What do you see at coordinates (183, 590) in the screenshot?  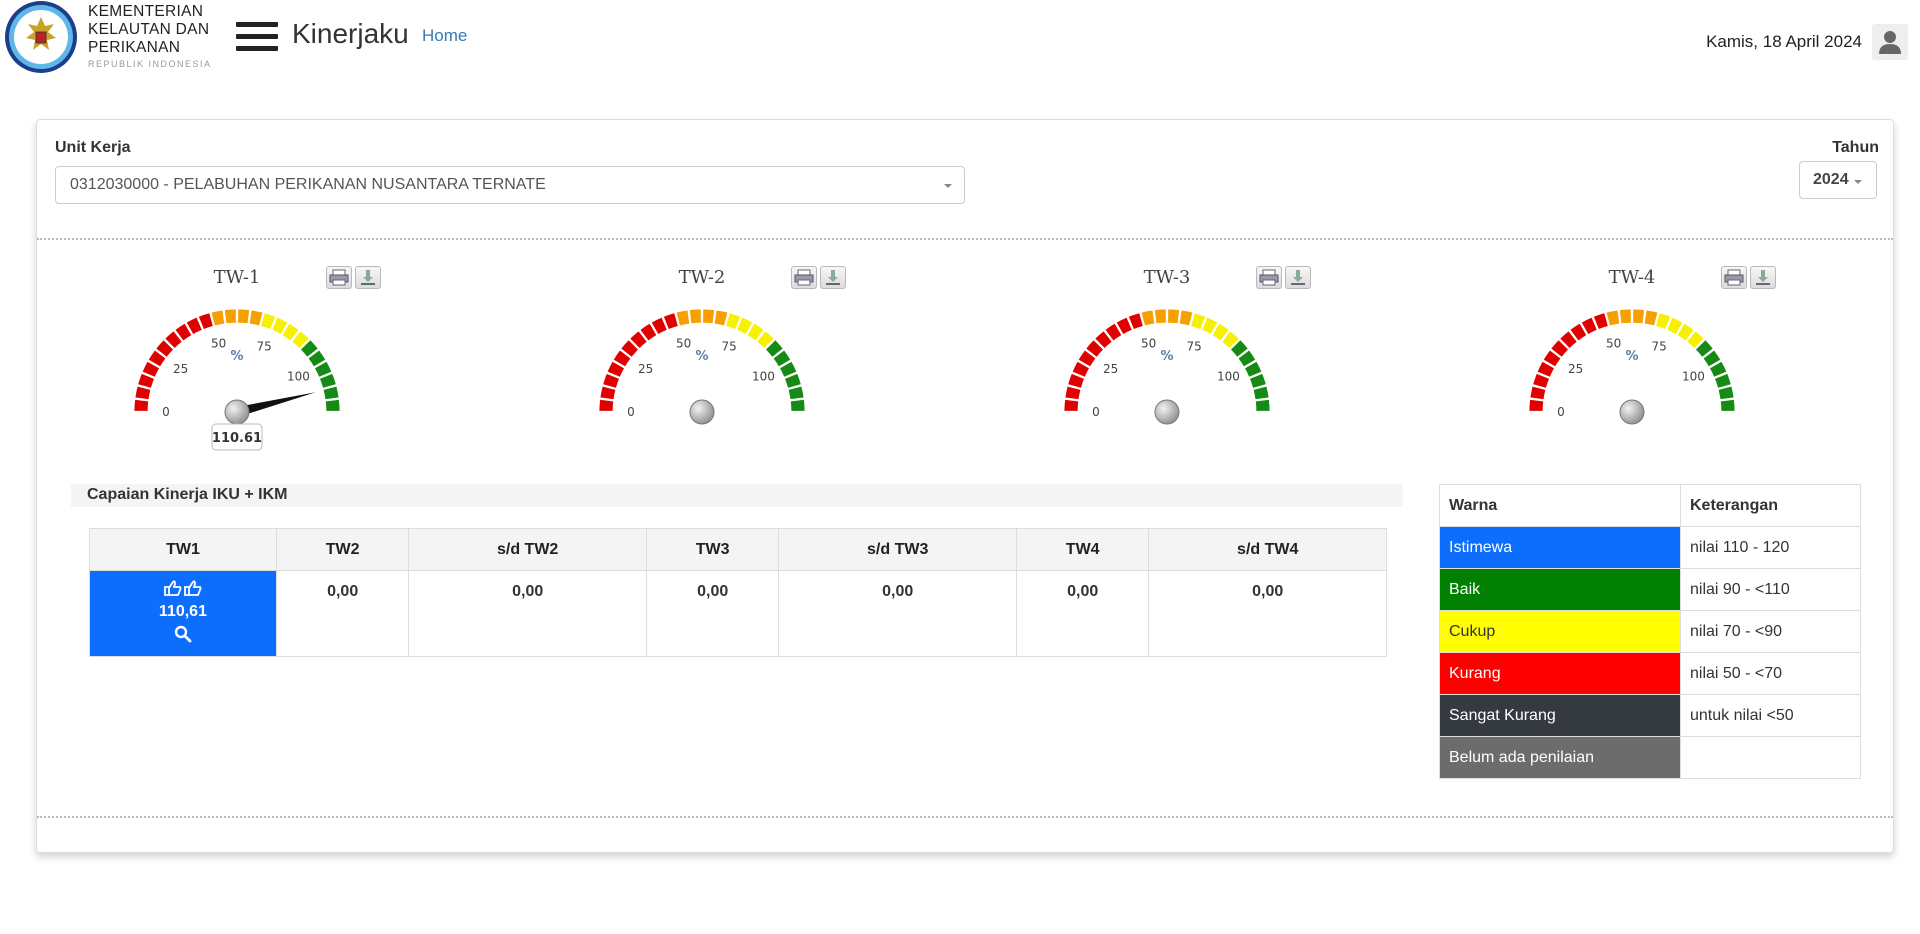 I see `thumbs-up-icon` at bounding box center [183, 590].